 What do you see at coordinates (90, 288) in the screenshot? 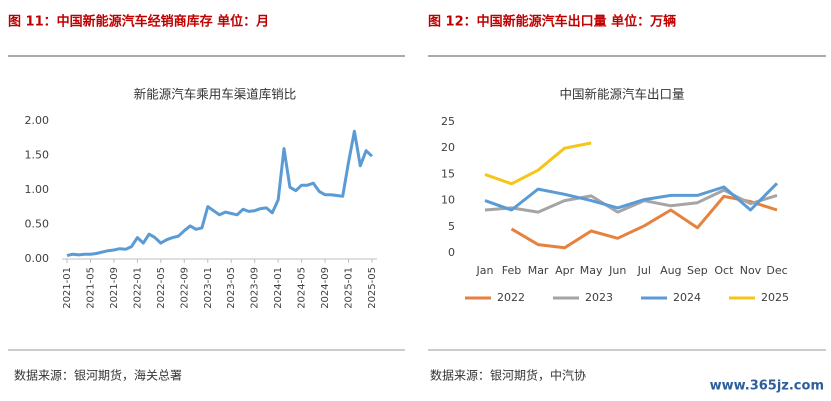
I see `x-tick-label: 2021-05` at bounding box center [90, 288].